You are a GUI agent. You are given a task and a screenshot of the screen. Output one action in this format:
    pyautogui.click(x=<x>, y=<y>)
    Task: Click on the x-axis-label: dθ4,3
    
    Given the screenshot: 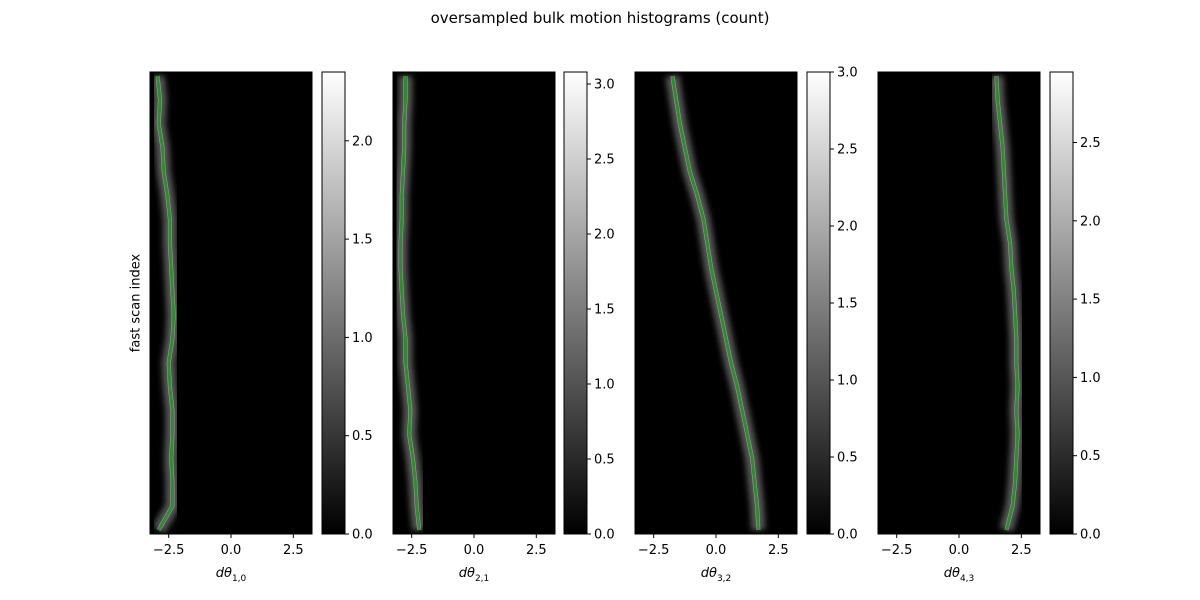 What is the action you would take?
    pyautogui.click(x=959, y=575)
    